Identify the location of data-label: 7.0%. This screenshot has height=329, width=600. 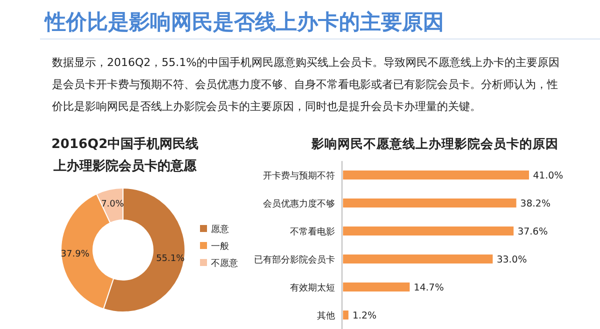
(112, 205).